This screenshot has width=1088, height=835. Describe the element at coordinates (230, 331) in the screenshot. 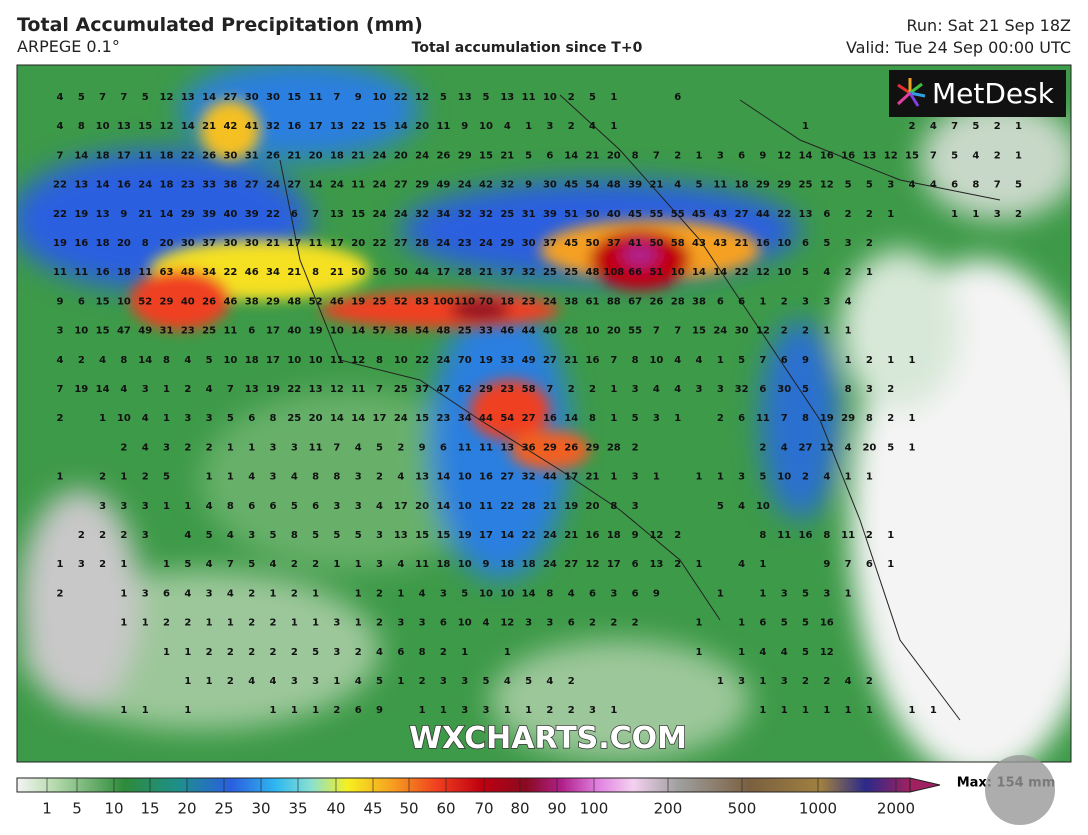

I see `map-value: 11` at that location.